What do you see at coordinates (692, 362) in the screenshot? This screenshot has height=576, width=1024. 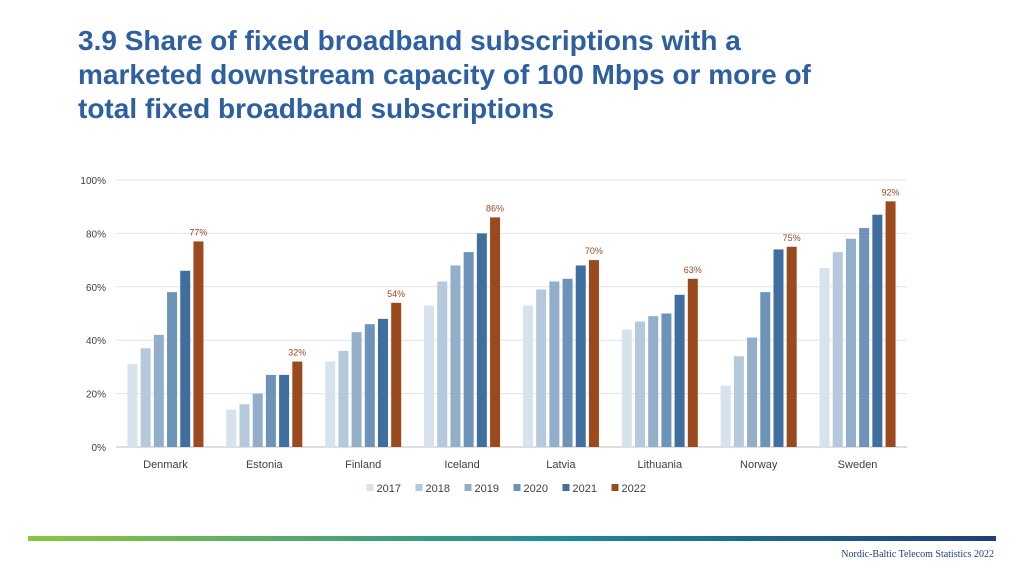 I see `bar-lithuania-2022` at bounding box center [692, 362].